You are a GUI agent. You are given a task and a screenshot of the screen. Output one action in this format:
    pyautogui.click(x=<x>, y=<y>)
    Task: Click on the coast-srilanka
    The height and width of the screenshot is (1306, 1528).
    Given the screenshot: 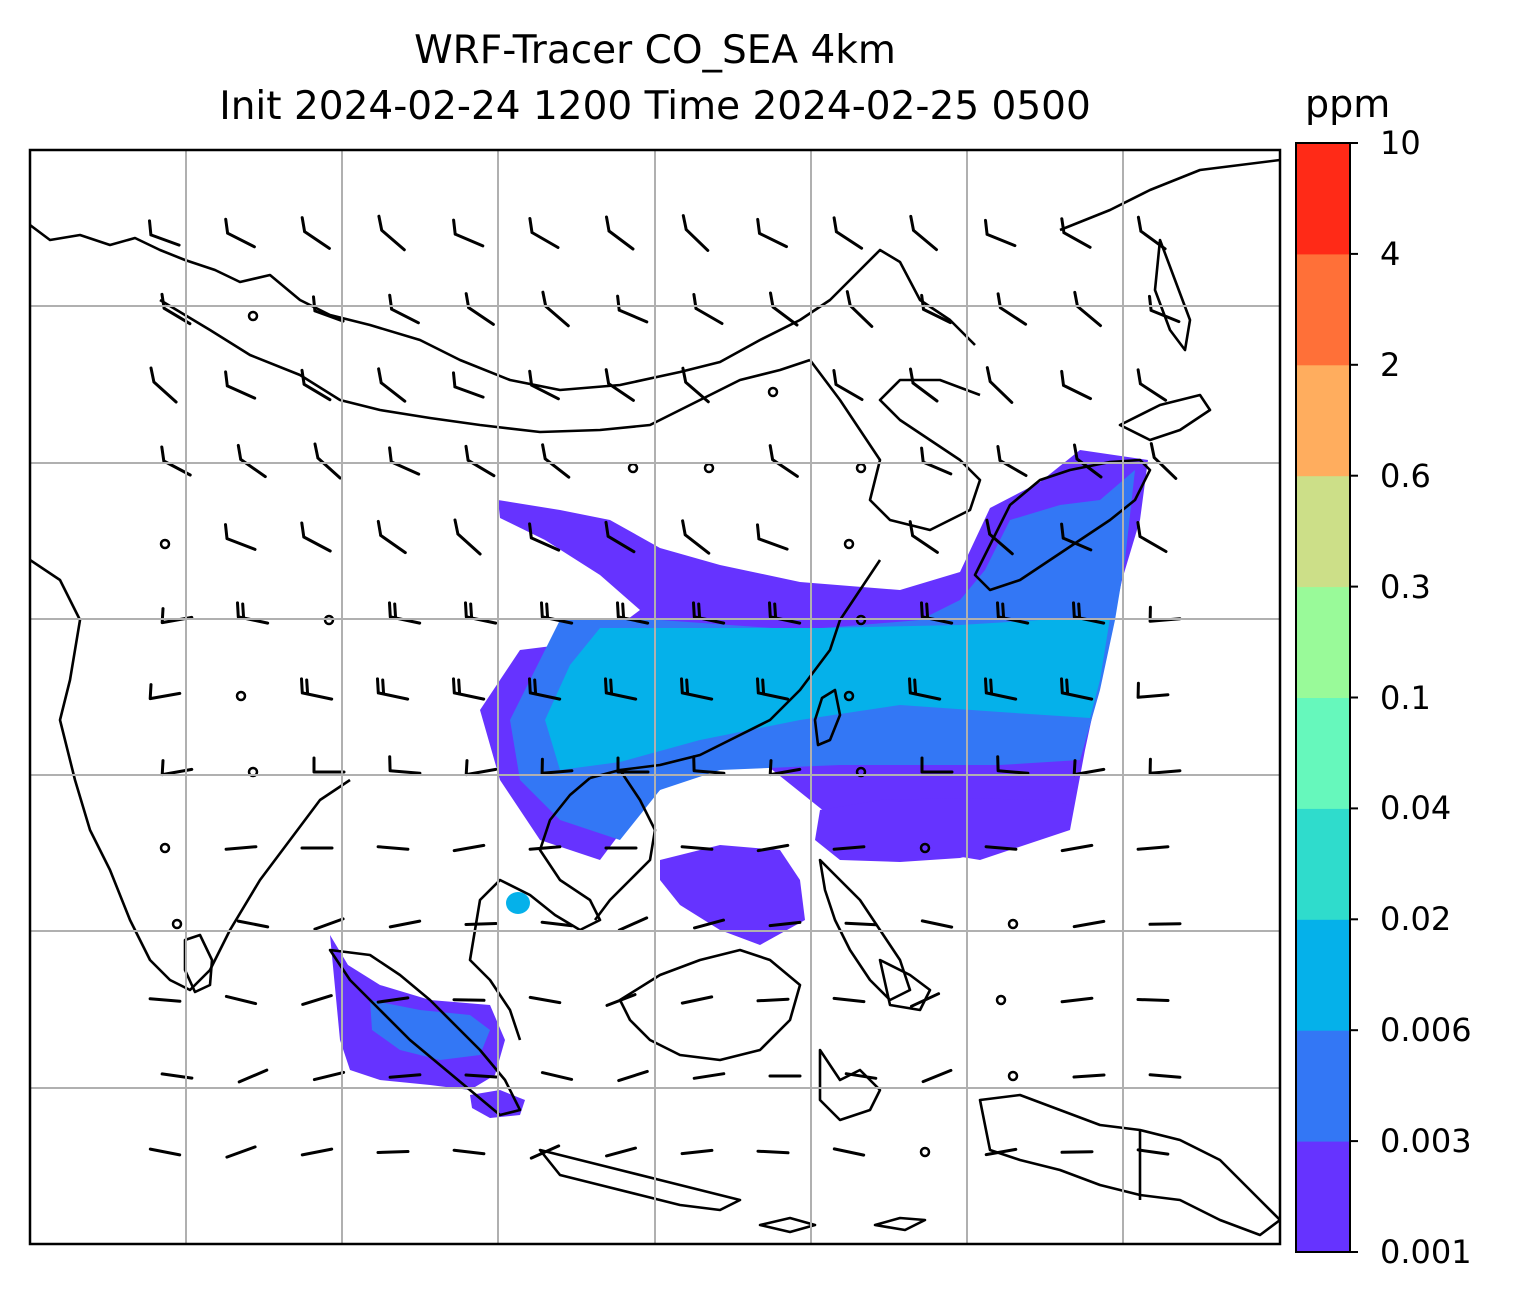 What is the action you would take?
    pyautogui.click(x=198, y=963)
    